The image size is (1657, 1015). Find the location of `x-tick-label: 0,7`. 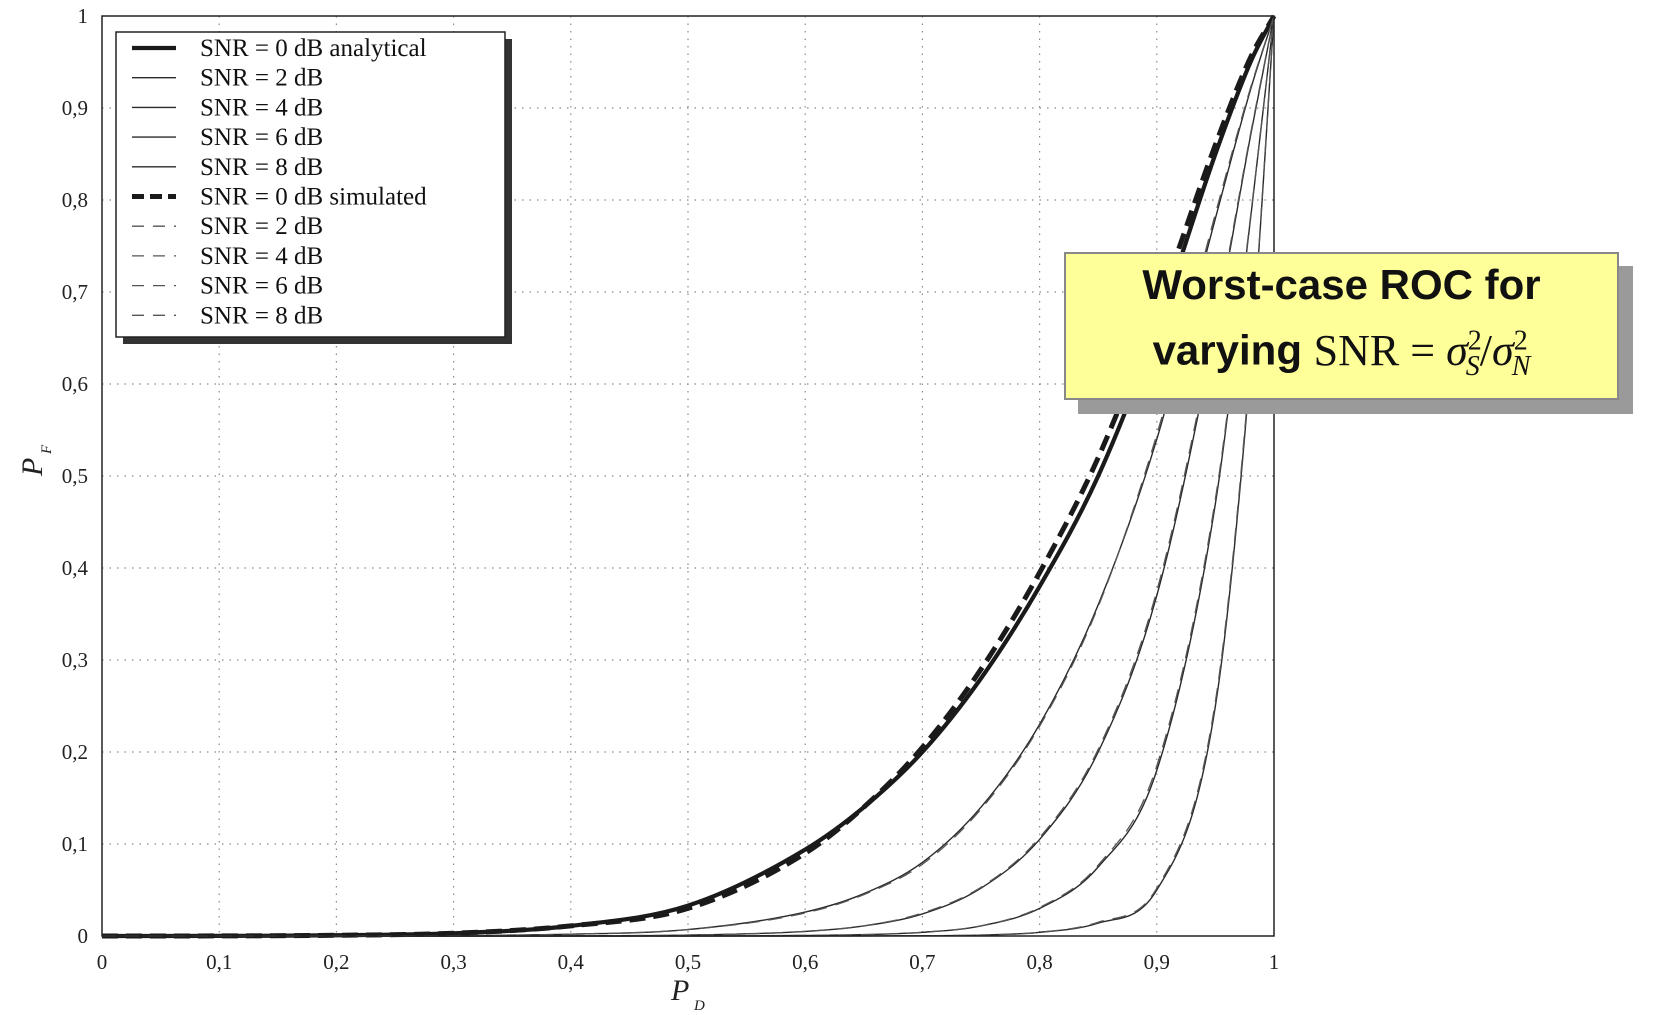

x-tick-label: 0,7 is located at coordinates (922, 962).